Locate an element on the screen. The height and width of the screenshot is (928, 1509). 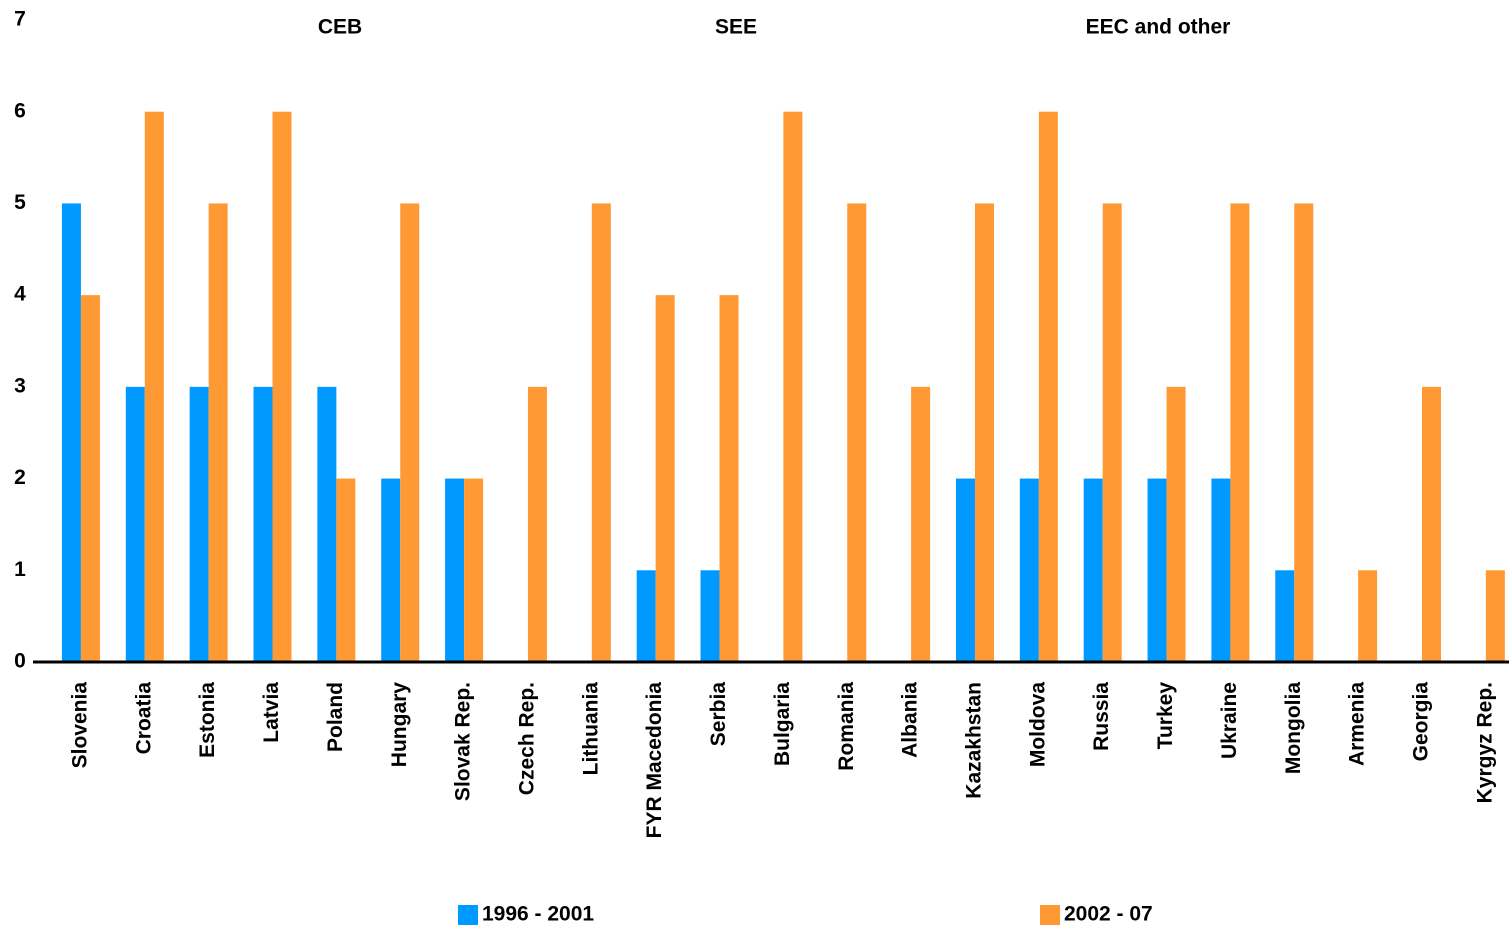
x-tick-label: Lithuania is located at coordinates (590, 729).